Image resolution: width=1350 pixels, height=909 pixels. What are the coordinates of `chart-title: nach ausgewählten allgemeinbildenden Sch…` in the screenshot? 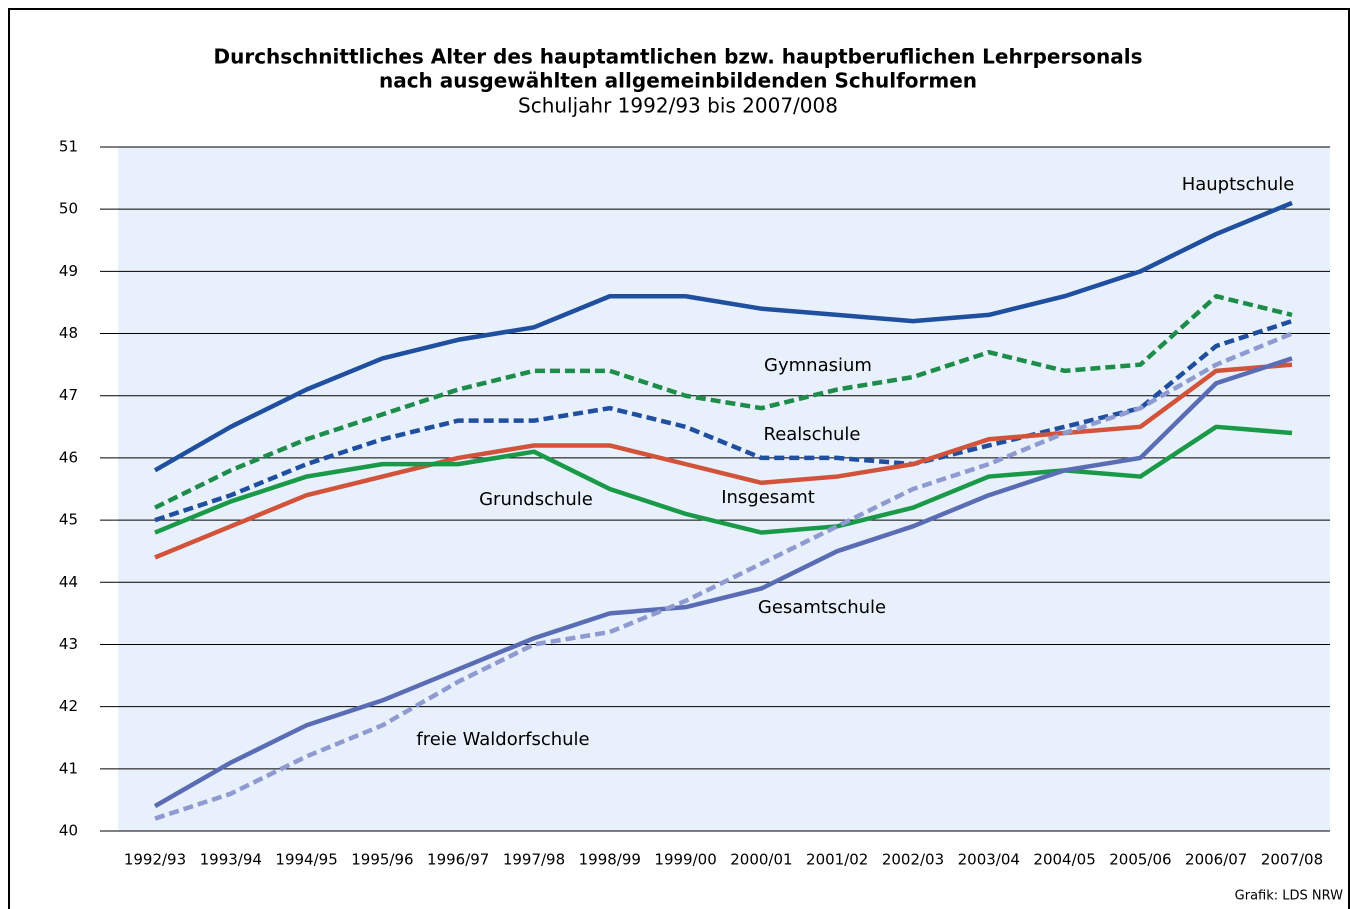 It's located at (678, 81).